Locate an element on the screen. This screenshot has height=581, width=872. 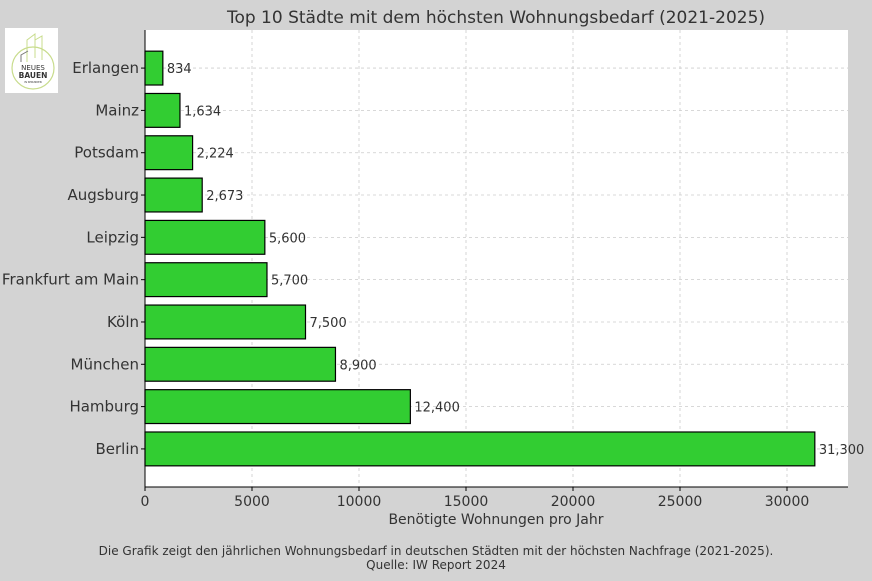
x-tick-label: 10000 is located at coordinates (359, 502).